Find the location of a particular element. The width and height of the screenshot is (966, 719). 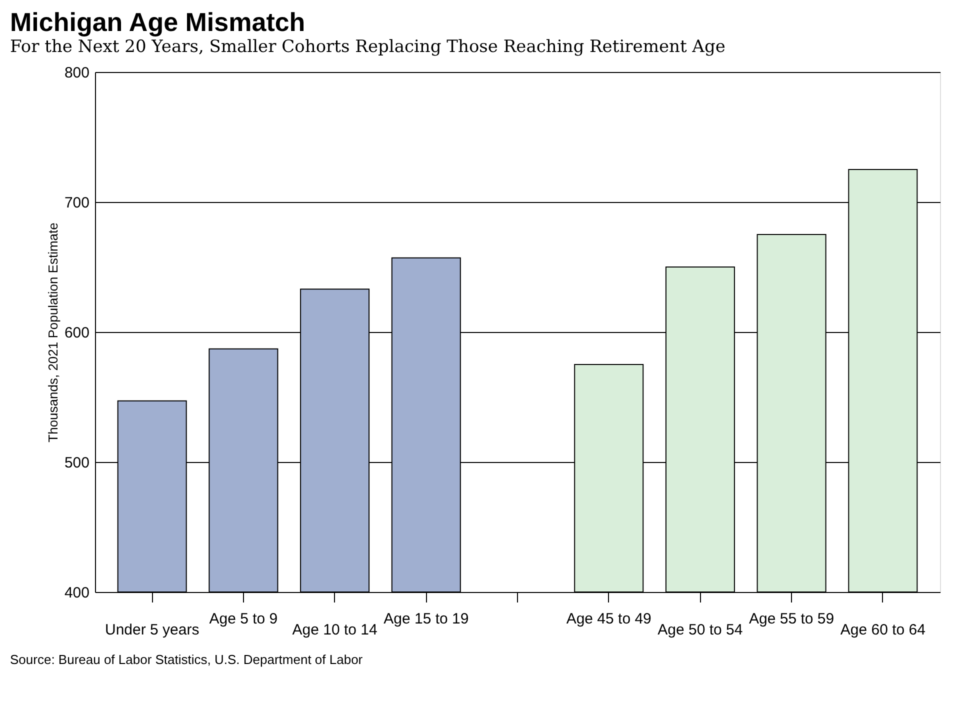

x-tick-label: Under 5 years is located at coordinates (152, 630).